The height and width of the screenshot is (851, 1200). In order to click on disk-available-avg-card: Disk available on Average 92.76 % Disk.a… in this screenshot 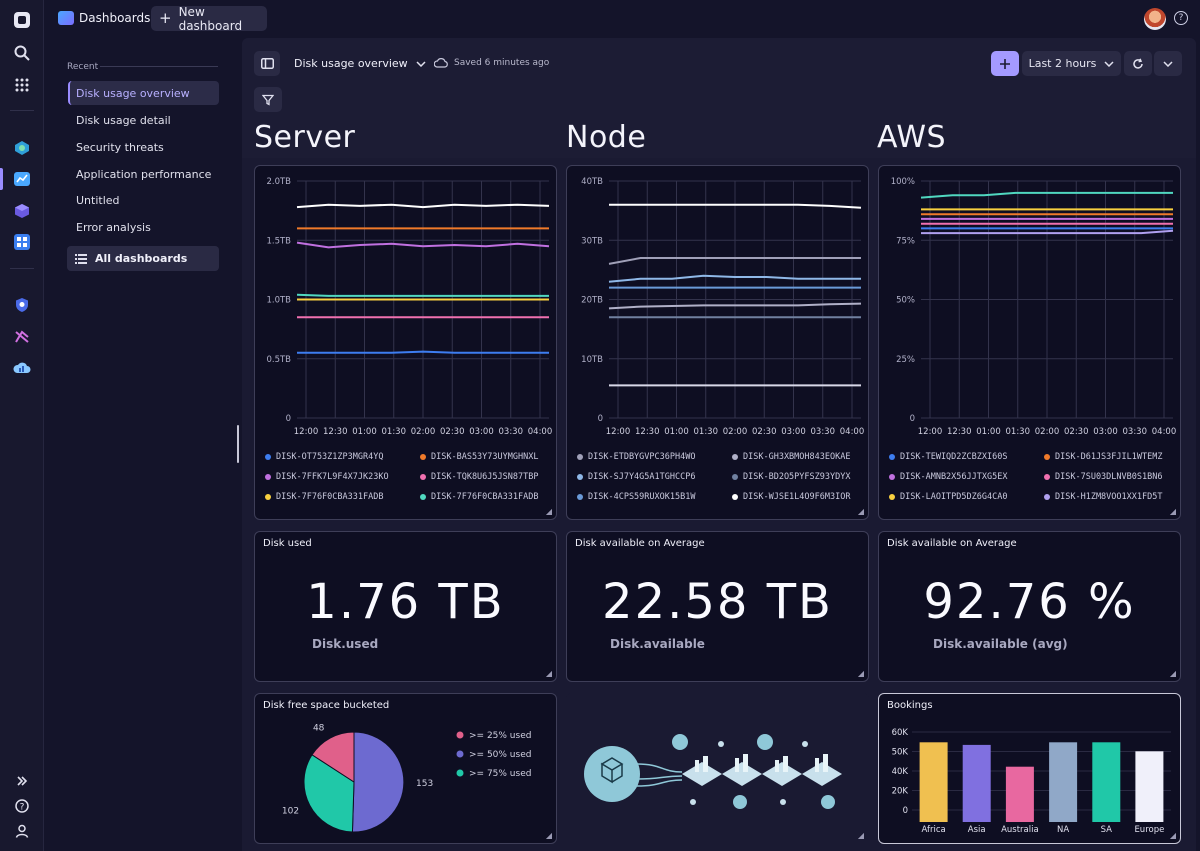, I will do `click(1029, 606)`.